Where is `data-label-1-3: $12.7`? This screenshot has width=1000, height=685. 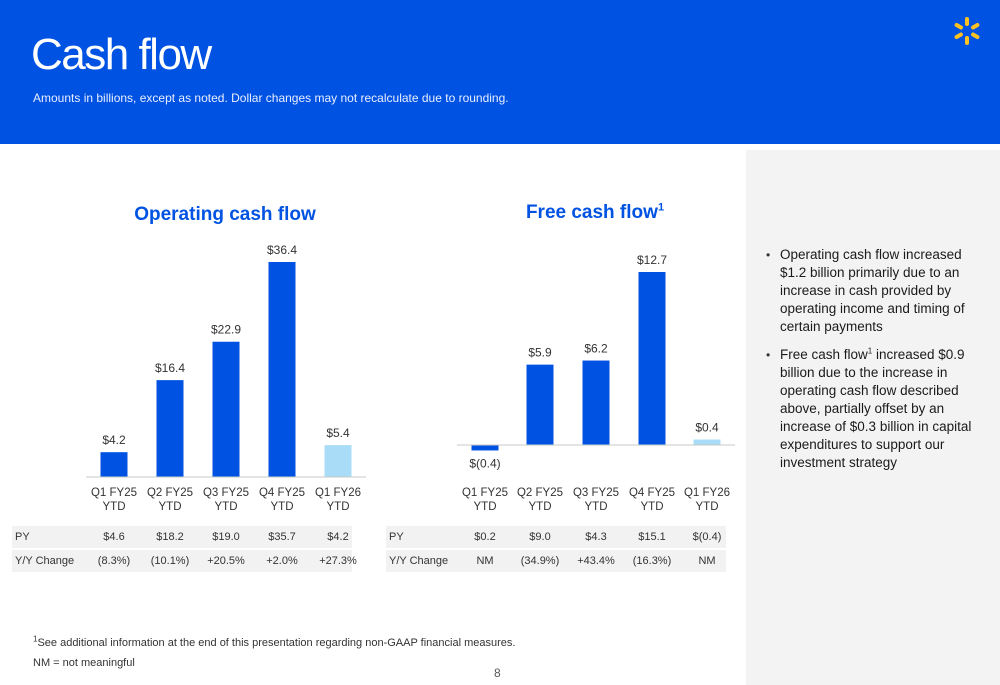 data-label-1-3: $12.7 is located at coordinates (652, 260).